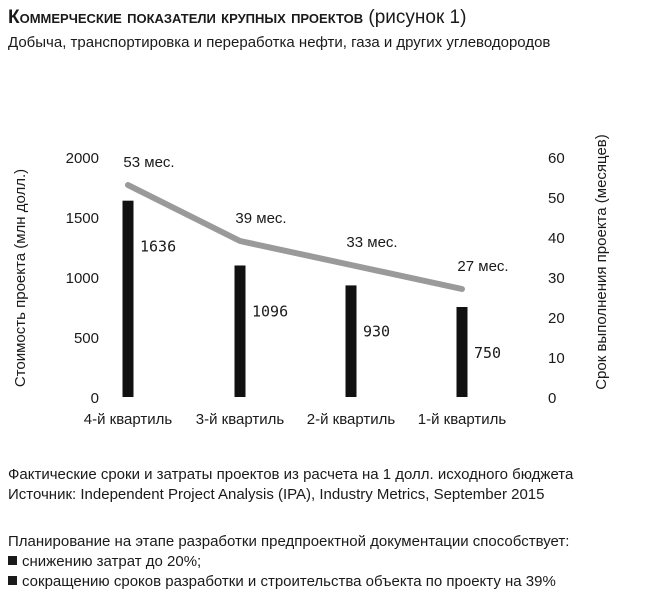  I want to click on y-right-tick-label: 60, so click(556, 158).